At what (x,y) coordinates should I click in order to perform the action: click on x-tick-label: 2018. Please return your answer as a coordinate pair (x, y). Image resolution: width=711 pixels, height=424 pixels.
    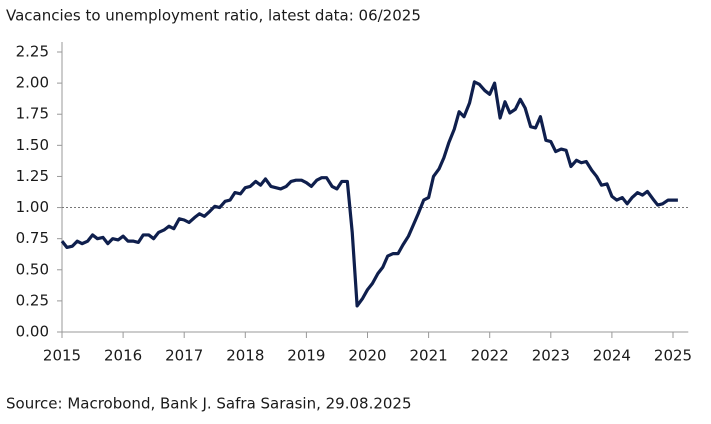
    Looking at the image, I should click on (245, 356).